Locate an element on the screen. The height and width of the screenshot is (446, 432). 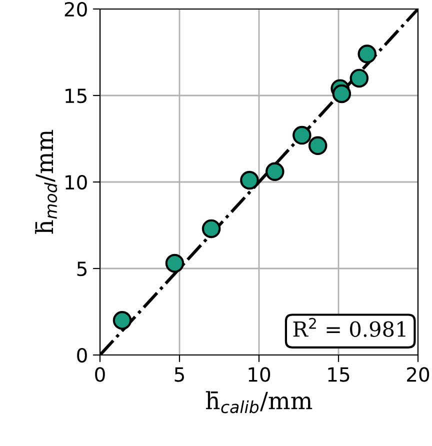
y-tick-label: 10 is located at coordinates (76, 182).